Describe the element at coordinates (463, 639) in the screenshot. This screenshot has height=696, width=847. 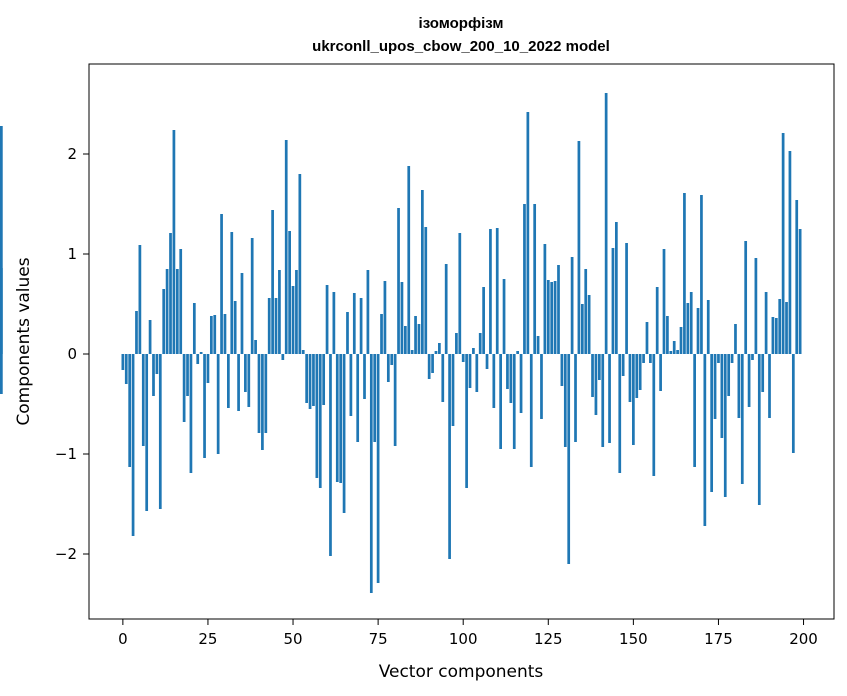
I see `x-tick-label-100: 100` at that location.